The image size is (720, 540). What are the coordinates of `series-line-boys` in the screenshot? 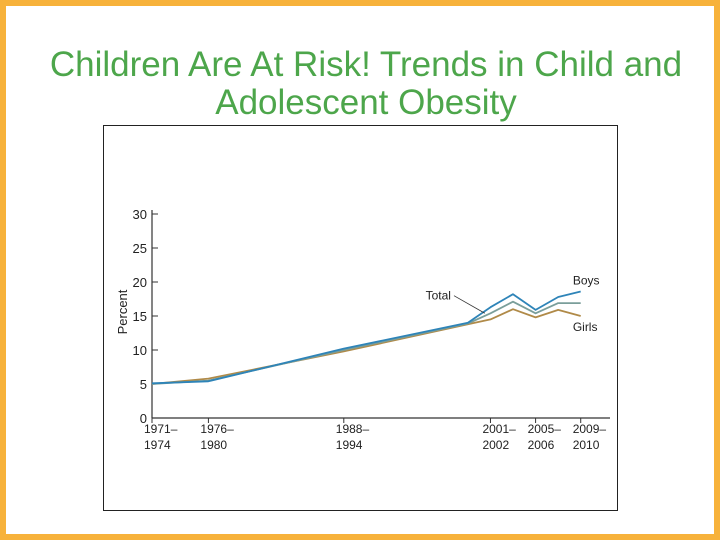 It's located at (366, 337).